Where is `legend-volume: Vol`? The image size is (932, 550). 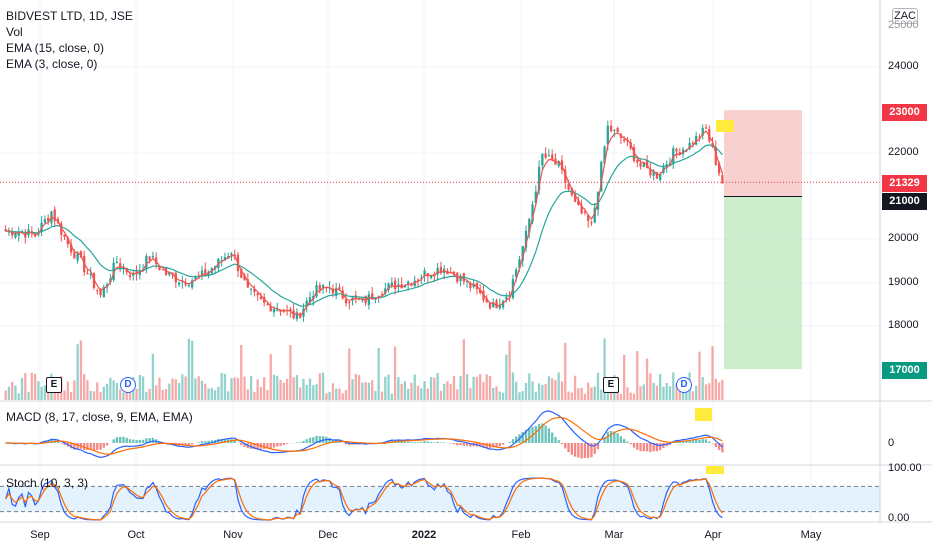 legend-volume: Vol is located at coordinates (14, 32).